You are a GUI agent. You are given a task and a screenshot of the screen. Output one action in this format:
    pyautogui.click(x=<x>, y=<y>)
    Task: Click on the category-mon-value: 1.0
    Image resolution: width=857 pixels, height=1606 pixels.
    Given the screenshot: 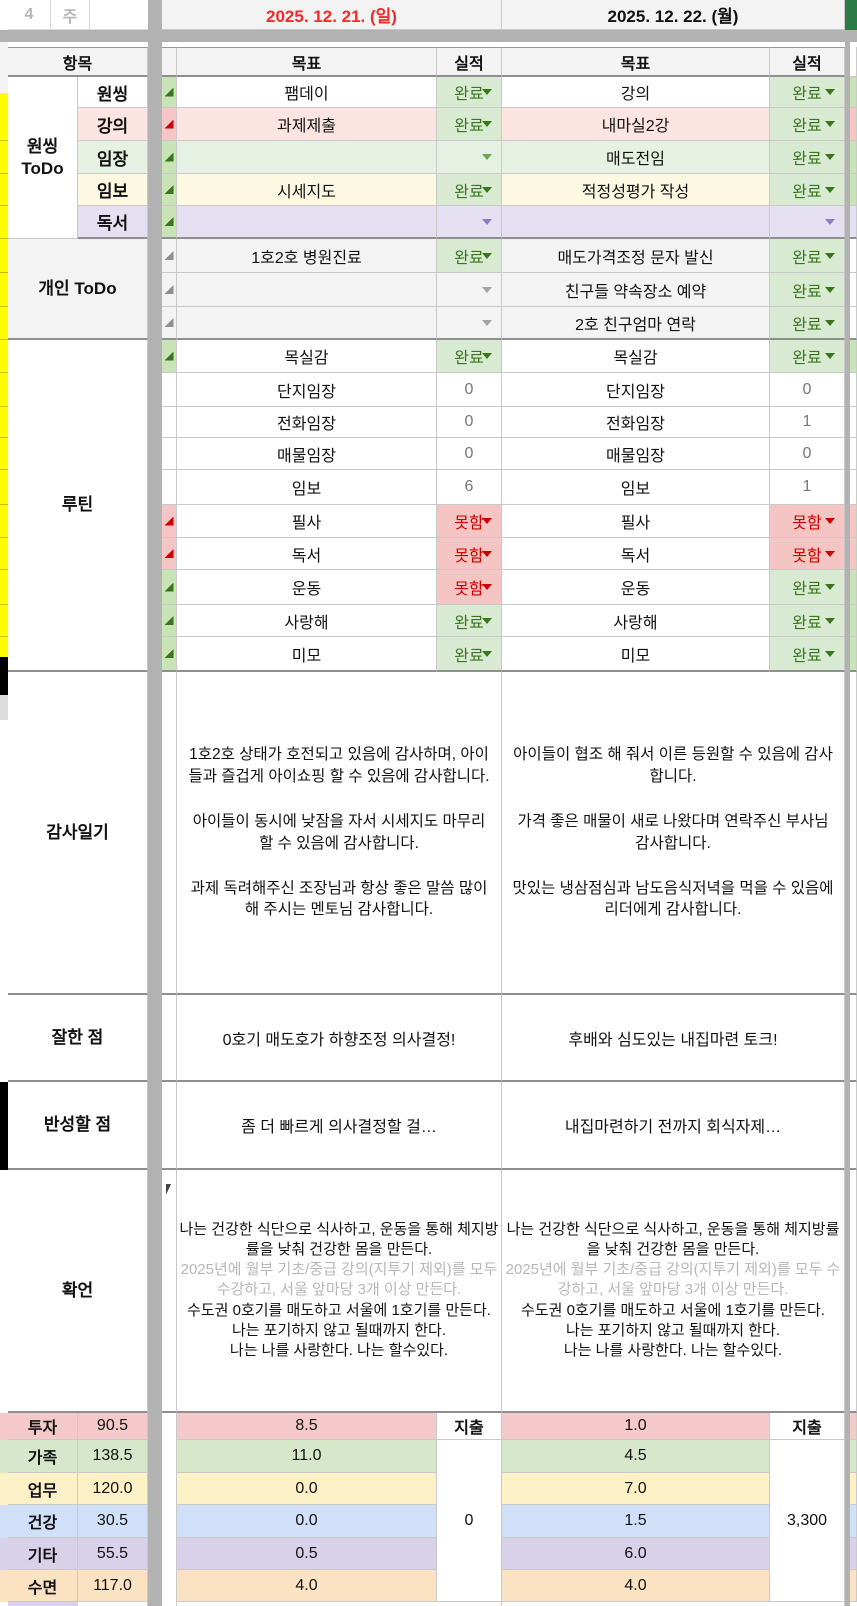 What is the action you would take?
    pyautogui.click(x=636, y=1426)
    